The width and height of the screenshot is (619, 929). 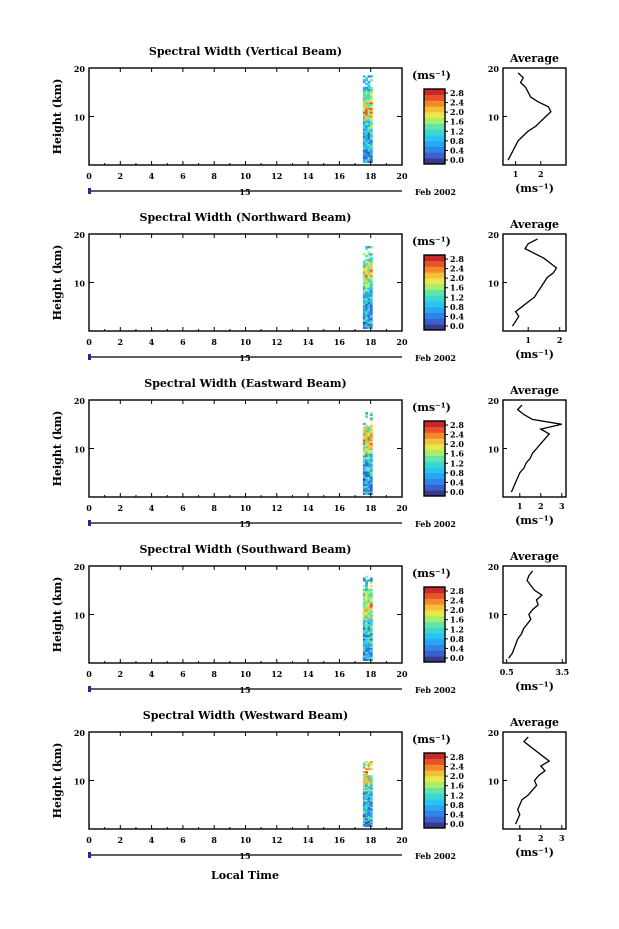 I want to click on date-month: Feb 2002, so click(x=435, y=690).